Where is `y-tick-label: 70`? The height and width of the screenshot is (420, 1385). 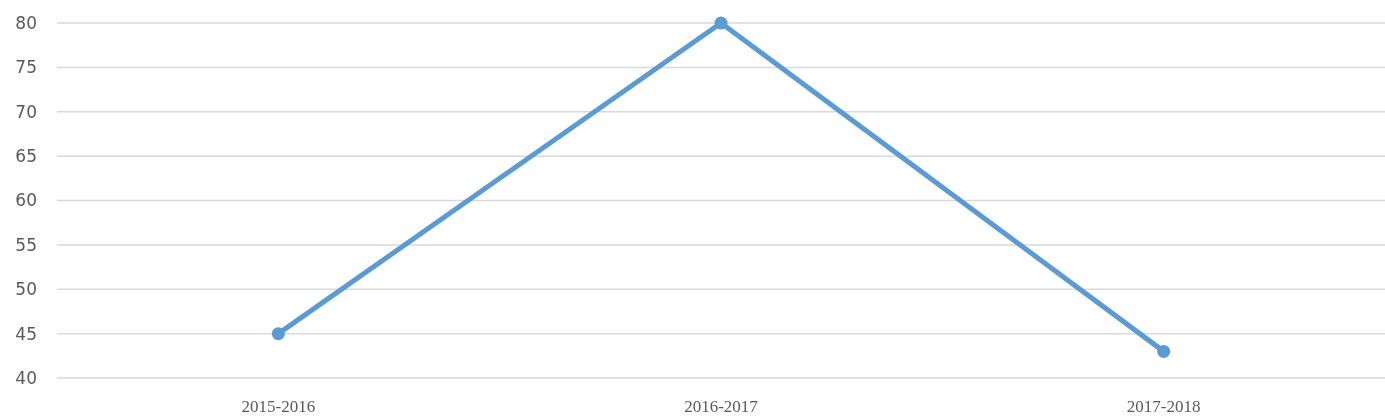
y-tick-label: 70 is located at coordinates (26, 111).